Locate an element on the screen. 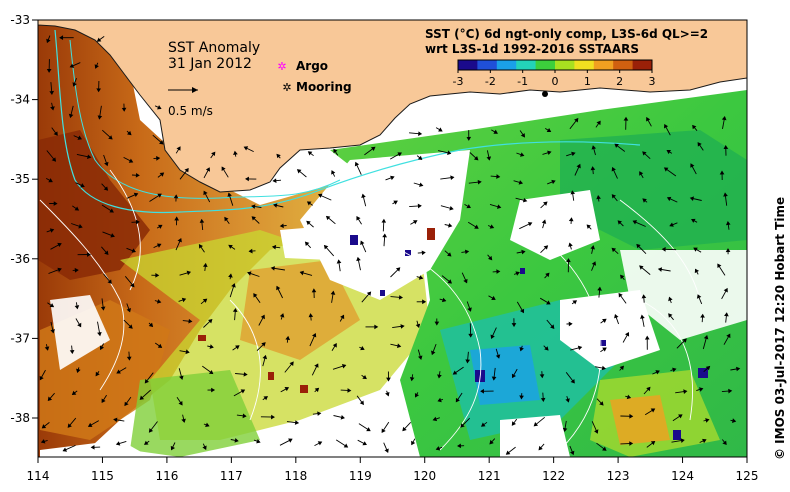 The image size is (790, 492). product-description-line1: SST (°C) 6d ngt-only comp, L3S-6d QL>=2 is located at coordinates (566, 34).